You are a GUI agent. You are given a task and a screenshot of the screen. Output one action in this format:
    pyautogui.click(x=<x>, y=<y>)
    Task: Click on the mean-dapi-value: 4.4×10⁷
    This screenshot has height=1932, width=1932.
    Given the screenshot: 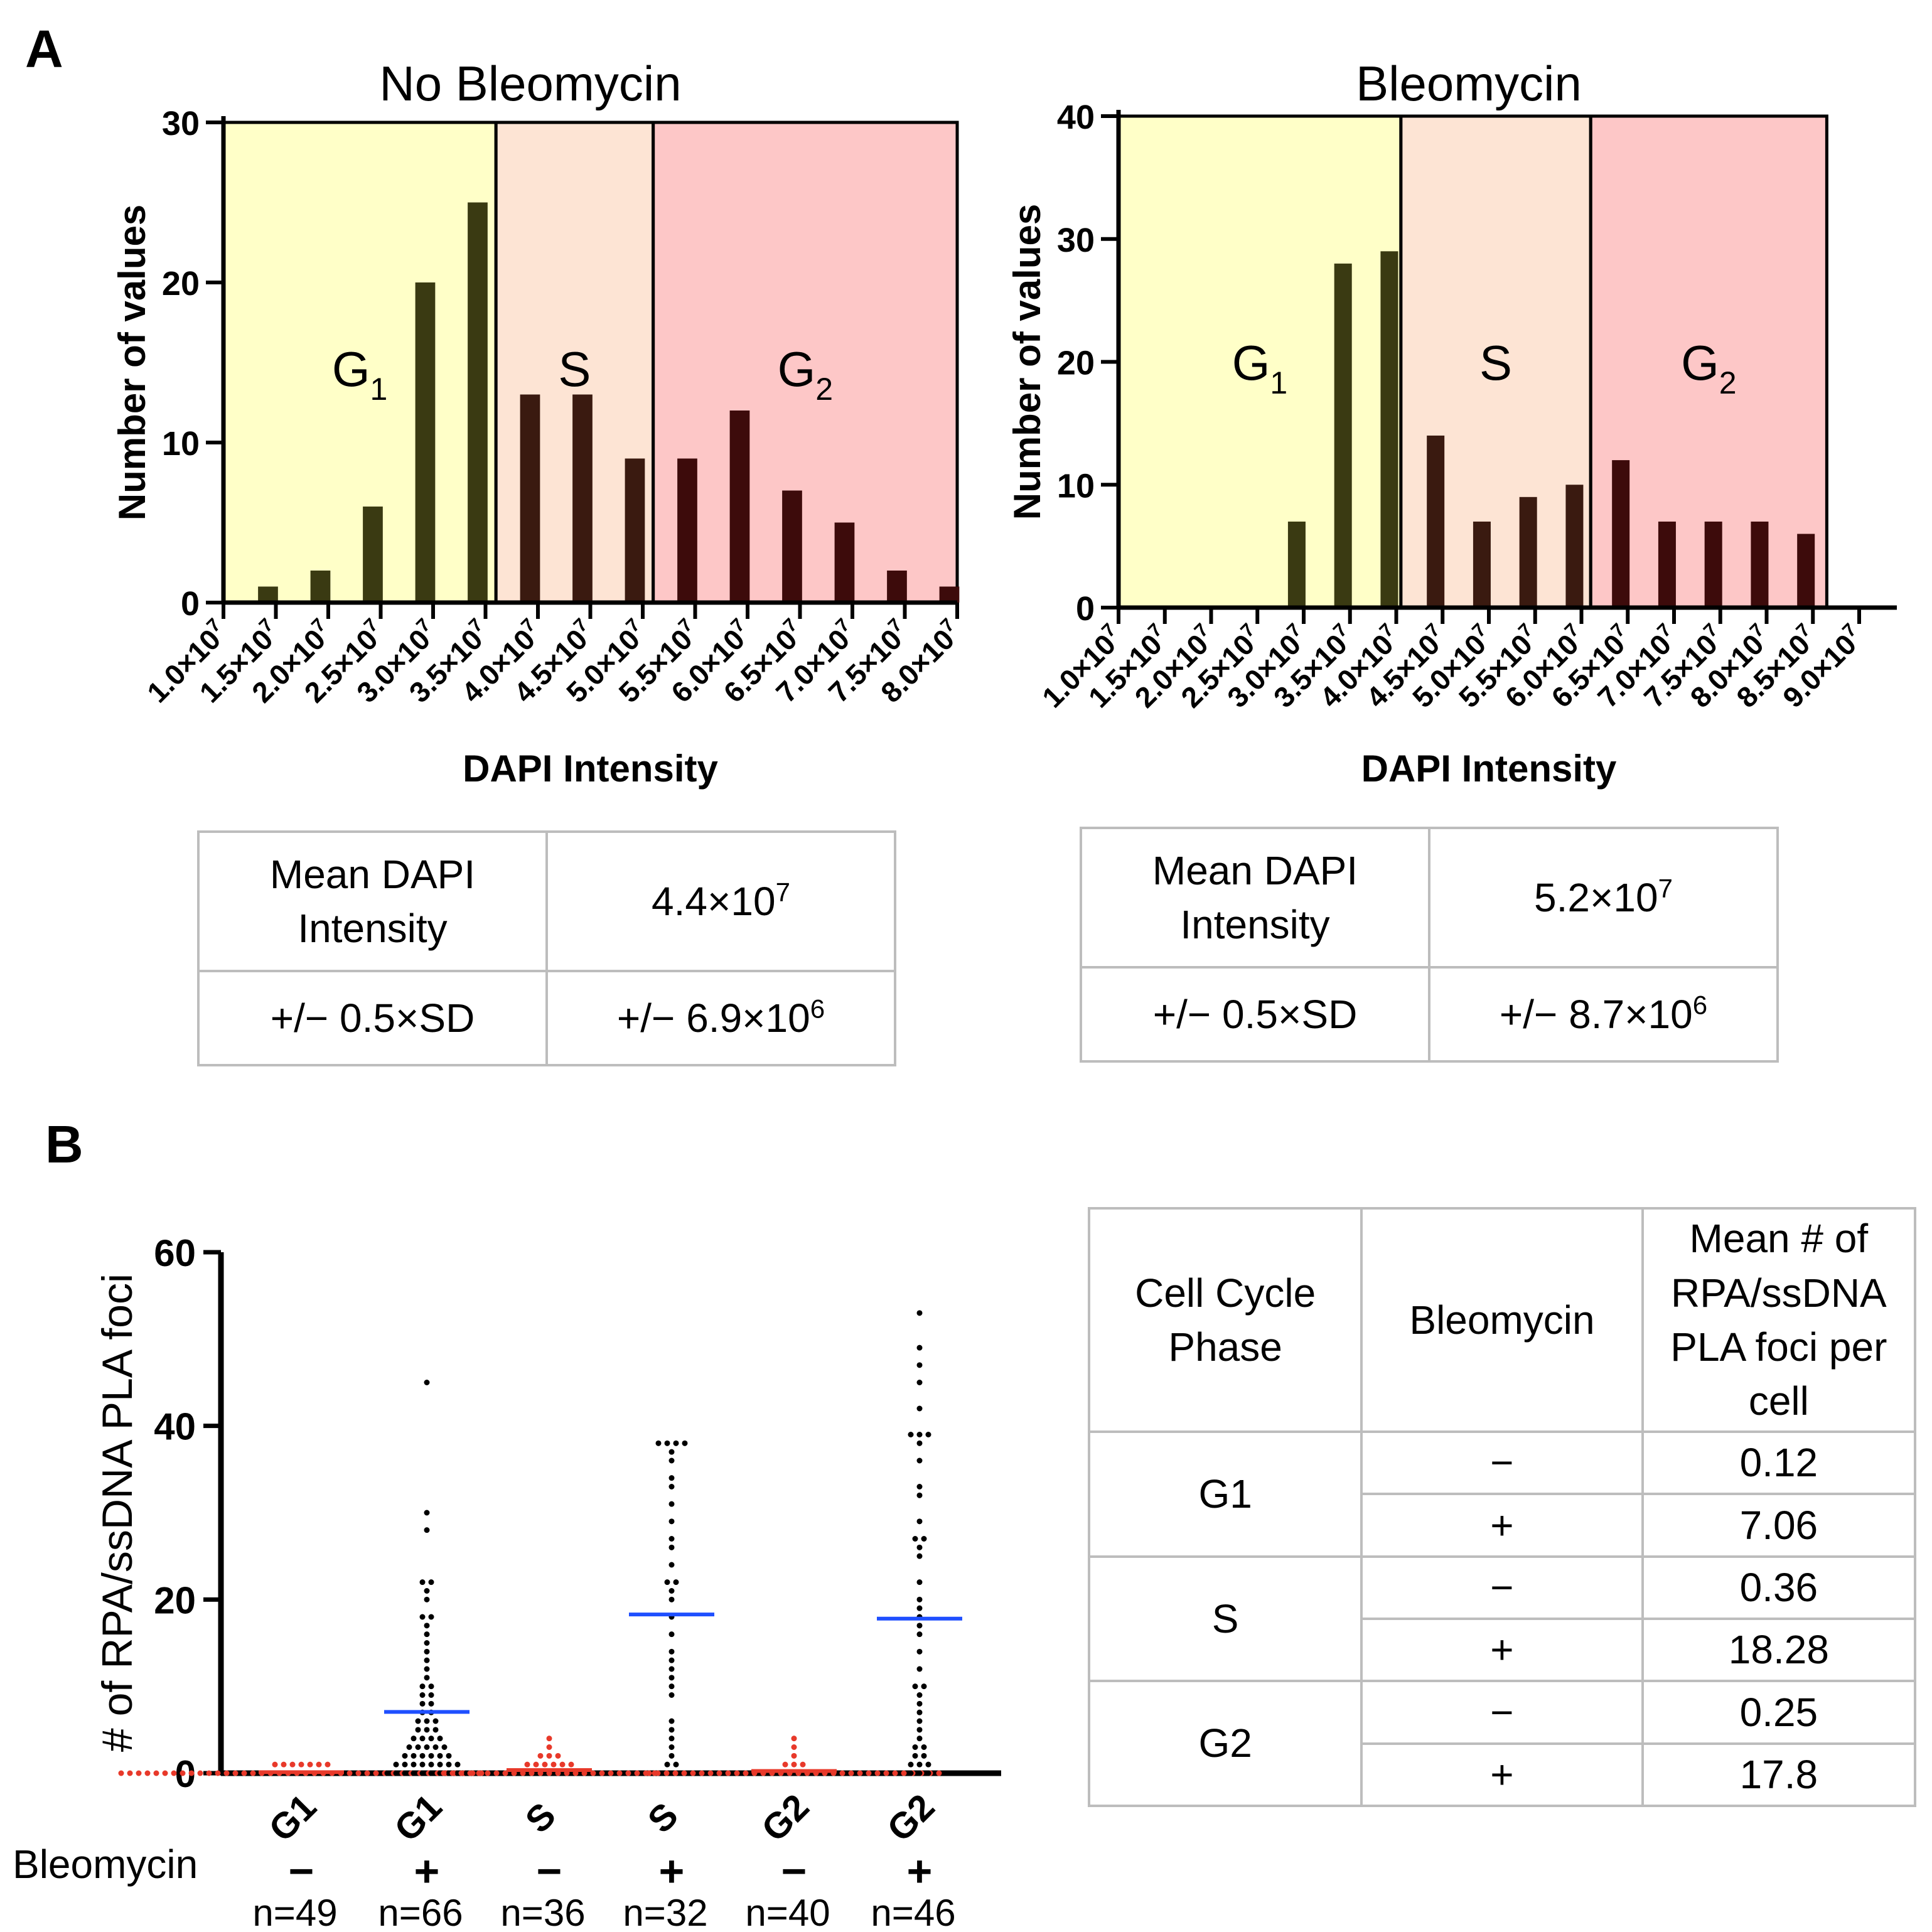 What is the action you would take?
    pyautogui.click(x=720, y=901)
    